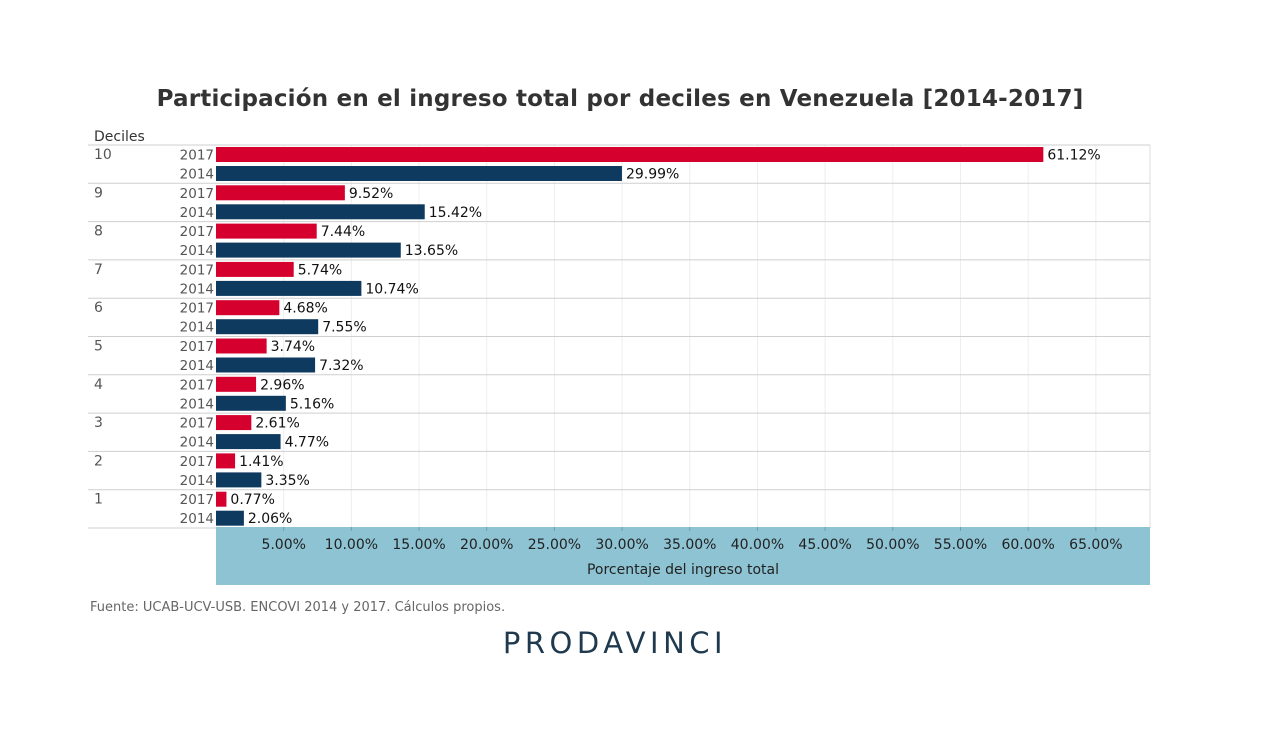  Describe the element at coordinates (283, 545) in the screenshot. I see `x-tick-label: 5.00%` at that location.